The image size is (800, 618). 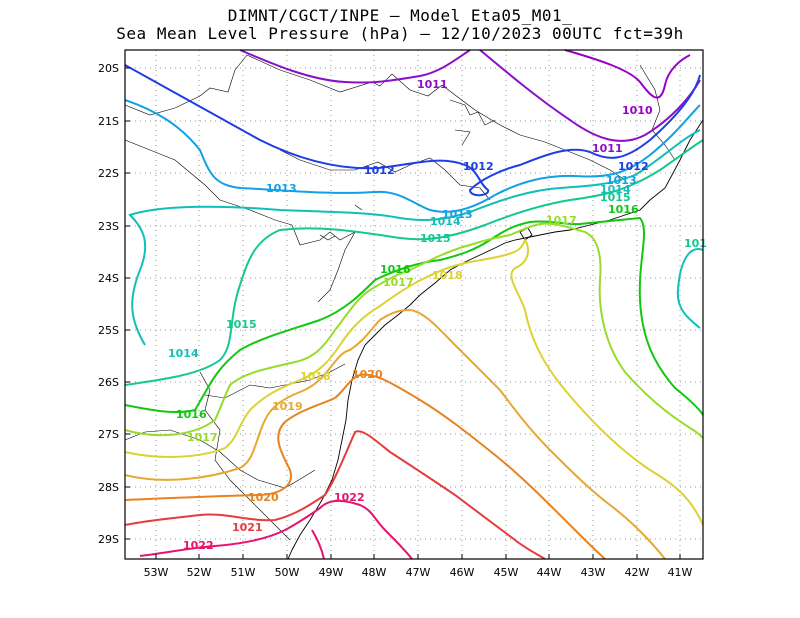 I want to click on label-1021: 1021, so click(x=247, y=527).